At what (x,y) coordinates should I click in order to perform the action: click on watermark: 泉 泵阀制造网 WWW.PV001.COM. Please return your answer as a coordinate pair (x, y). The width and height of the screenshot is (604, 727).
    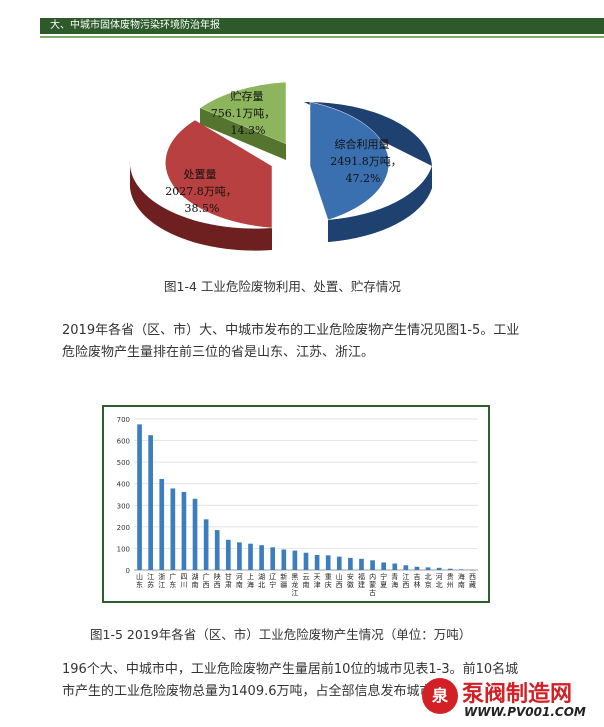
    Looking at the image, I should click on (511, 699).